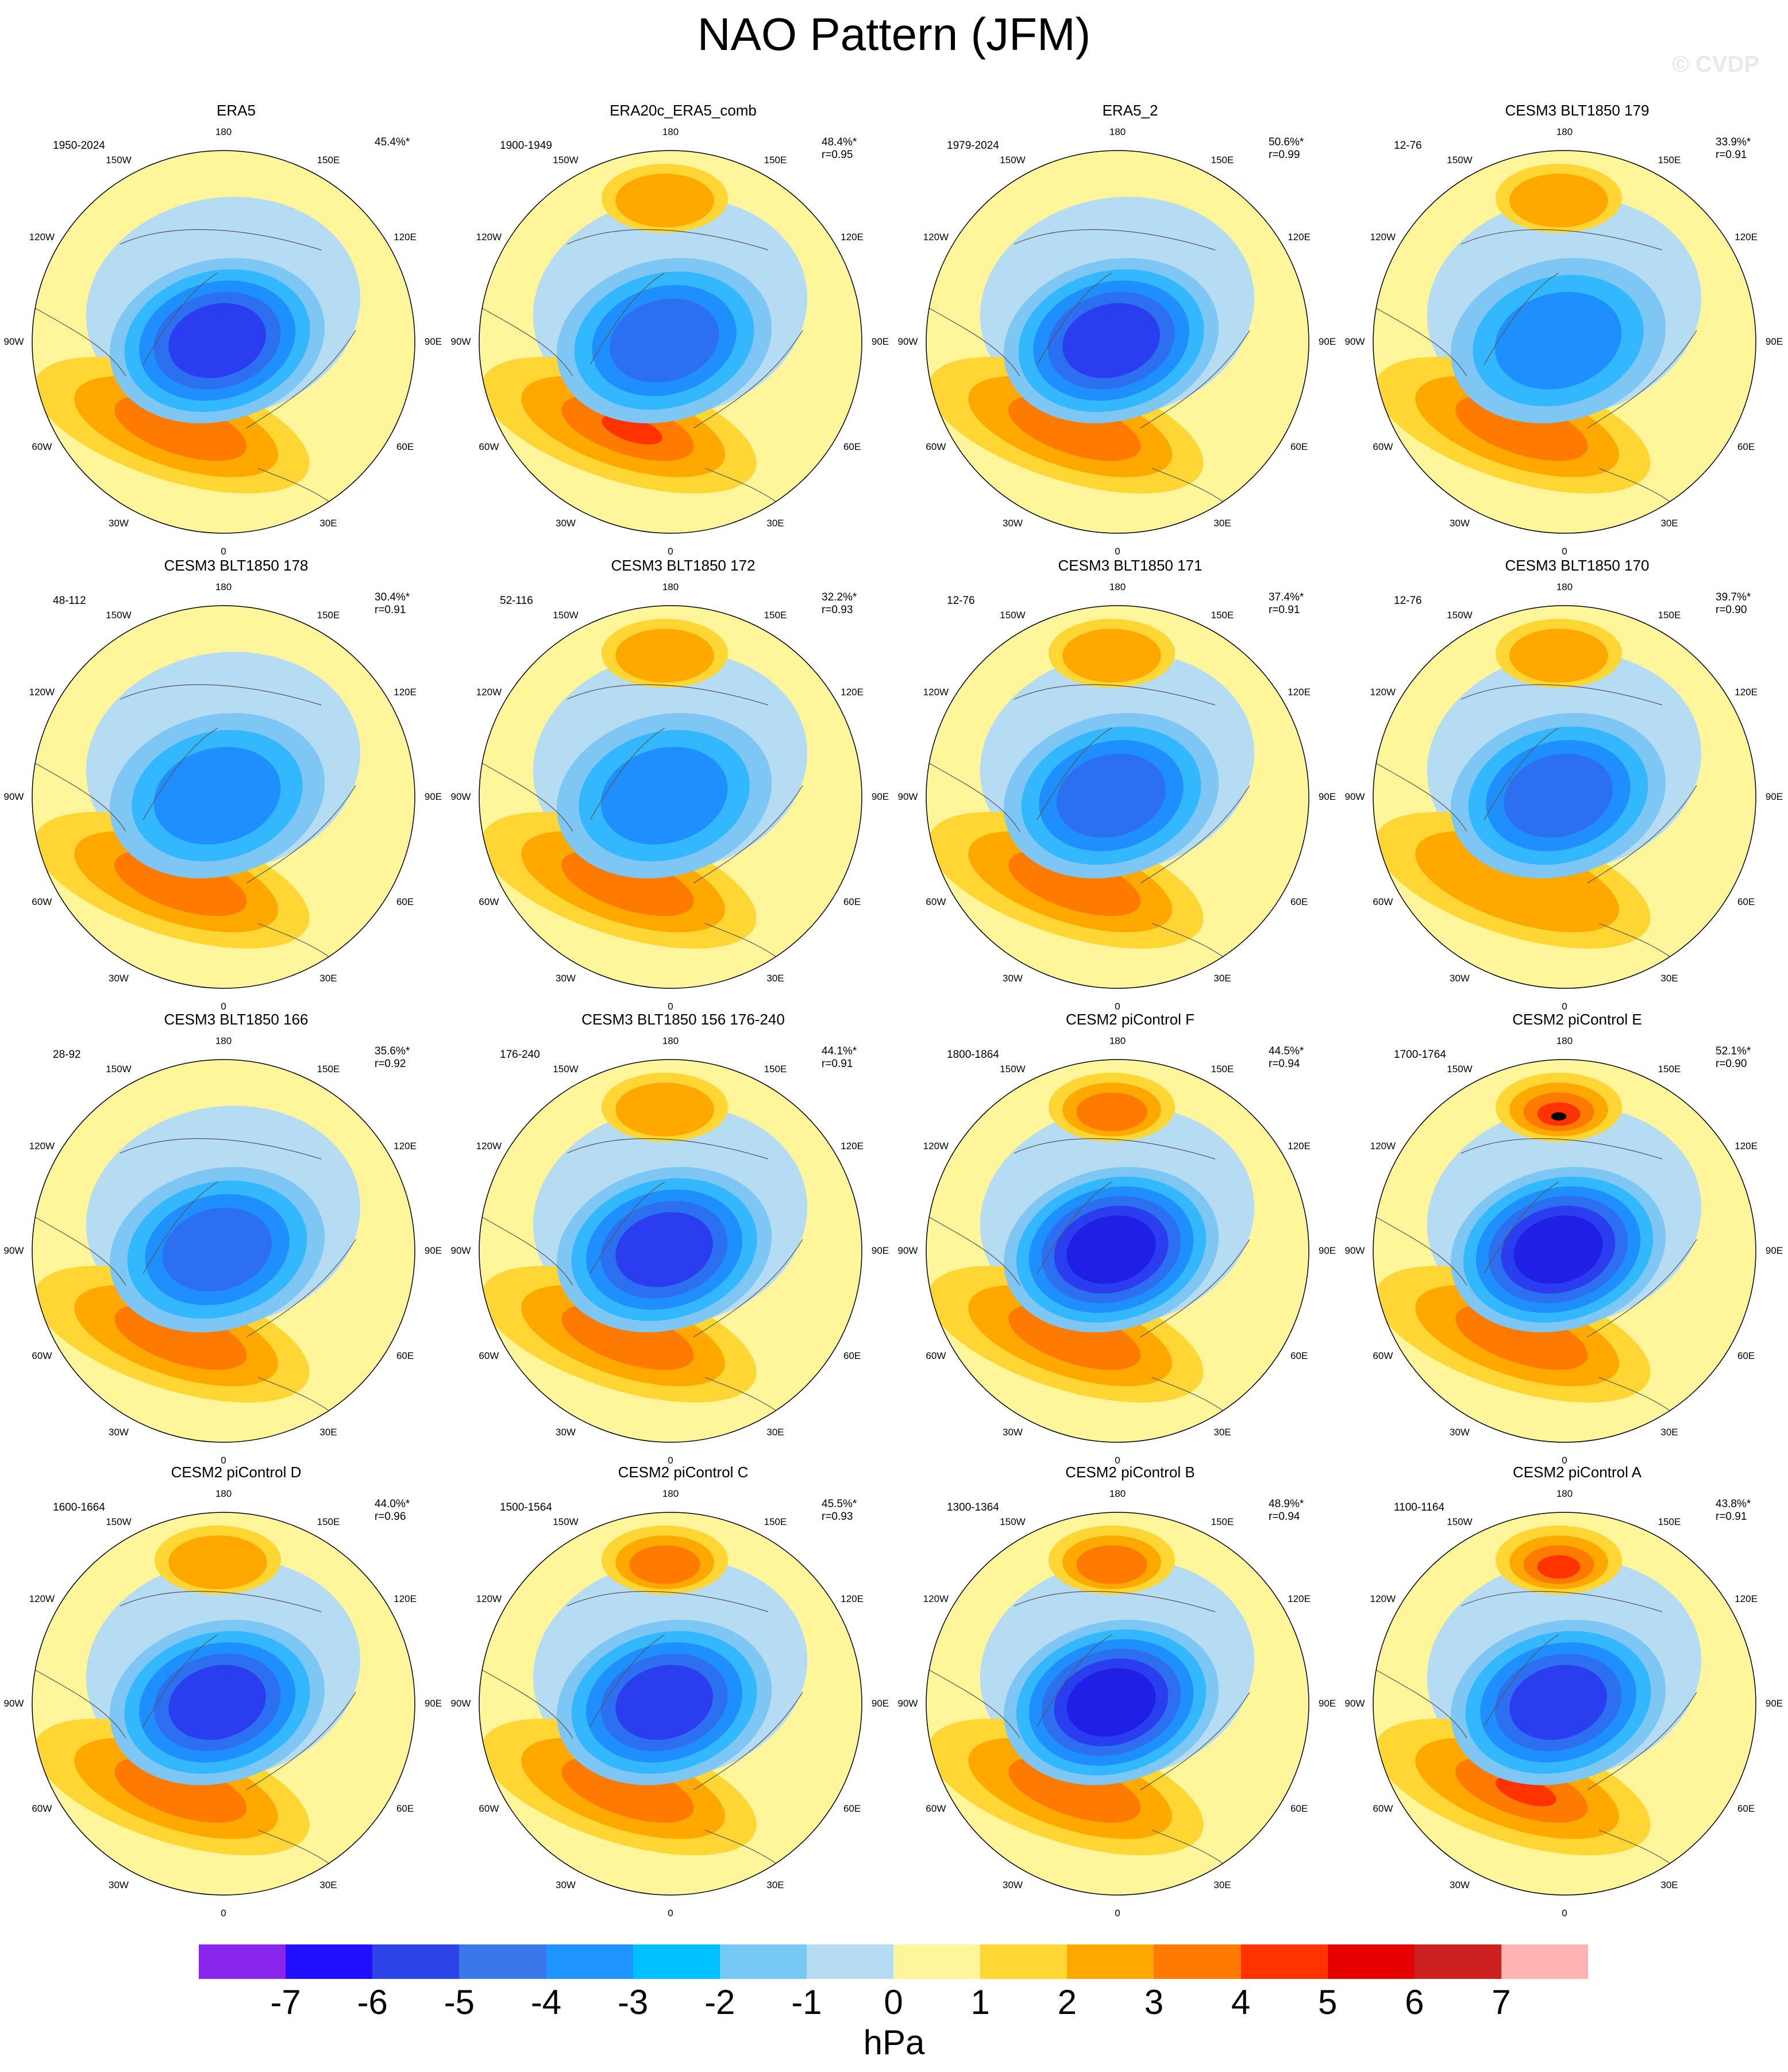 Image resolution: width=1788 pixels, height=2072 pixels. What do you see at coordinates (1286, 142) in the screenshot?
I see `variance-percent: 50.6%*` at bounding box center [1286, 142].